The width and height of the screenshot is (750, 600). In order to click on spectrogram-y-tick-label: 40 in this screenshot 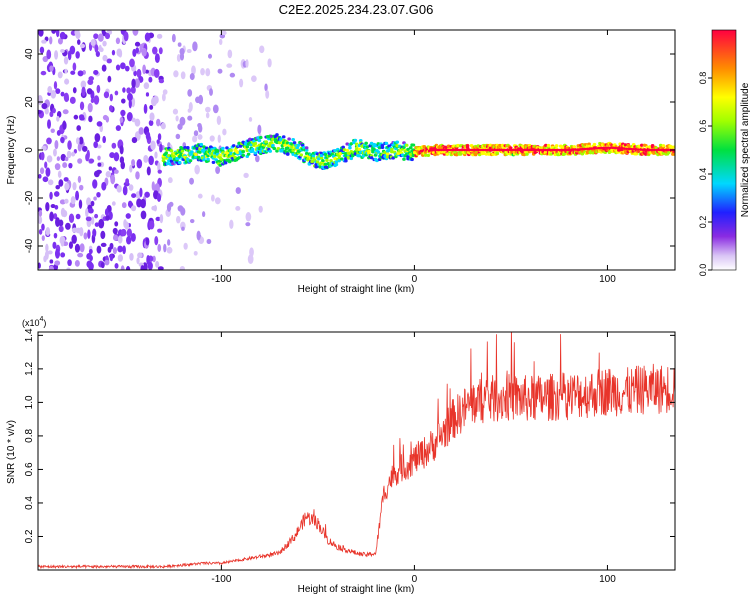, I will do `click(29, 54)`.